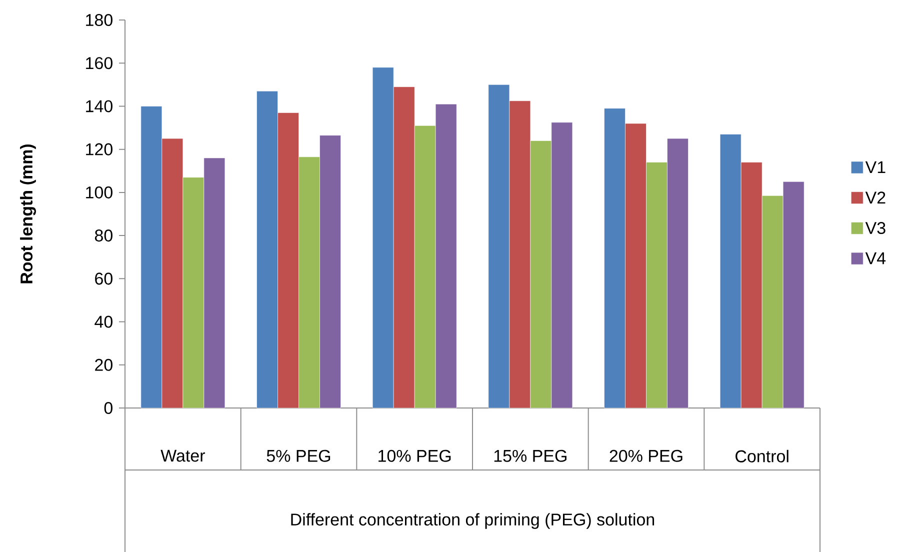 This screenshot has height=552, width=915. What do you see at coordinates (99, 192) in the screenshot?
I see `y-tick-label: 100` at bounding box center [99, 192].